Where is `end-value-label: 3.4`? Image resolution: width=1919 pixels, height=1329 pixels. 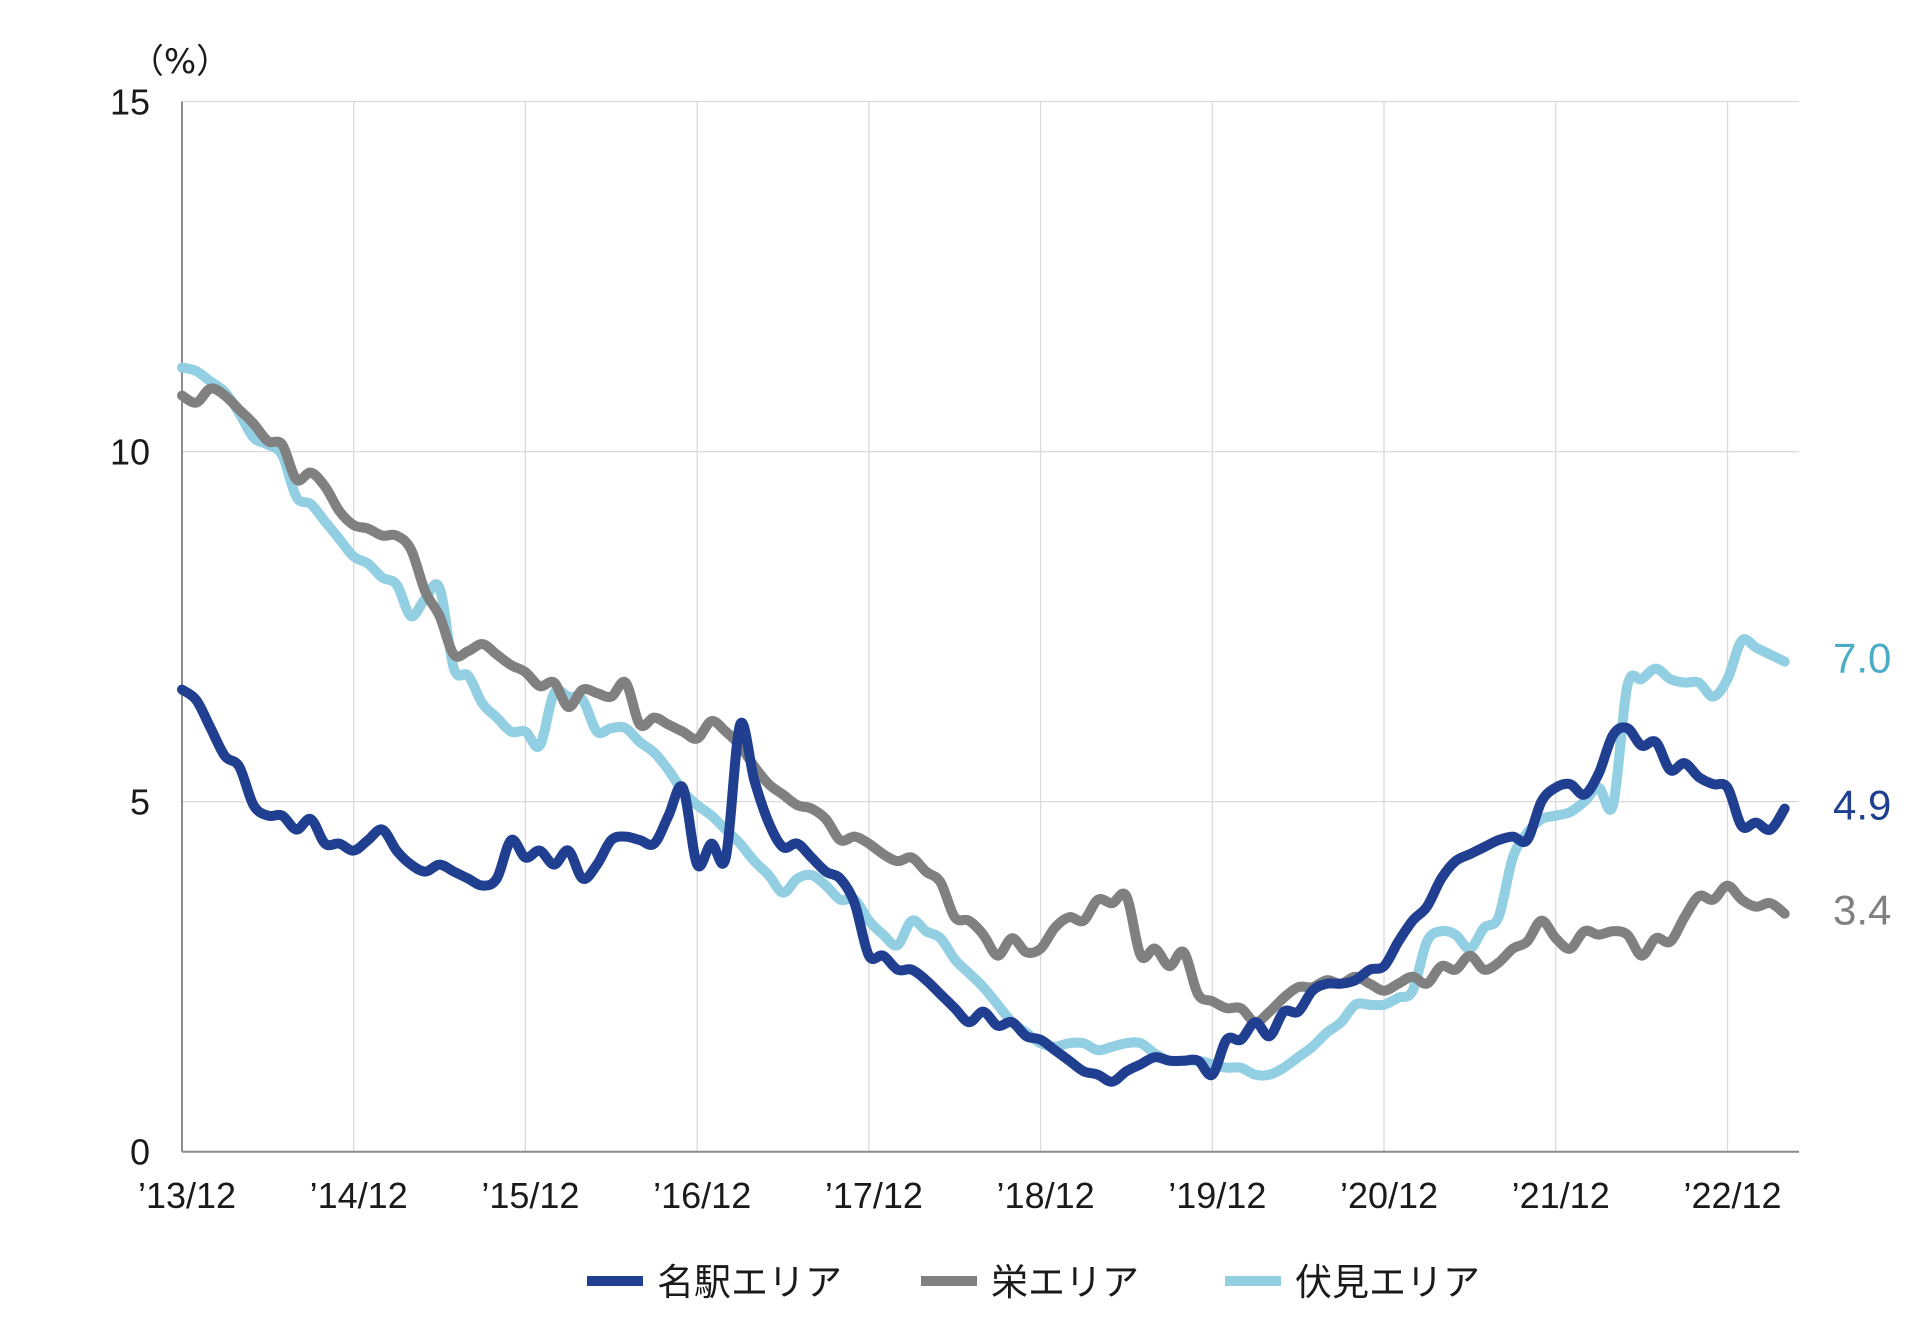
end-value-label: 3.4 is located at coordinates (1862, 910).